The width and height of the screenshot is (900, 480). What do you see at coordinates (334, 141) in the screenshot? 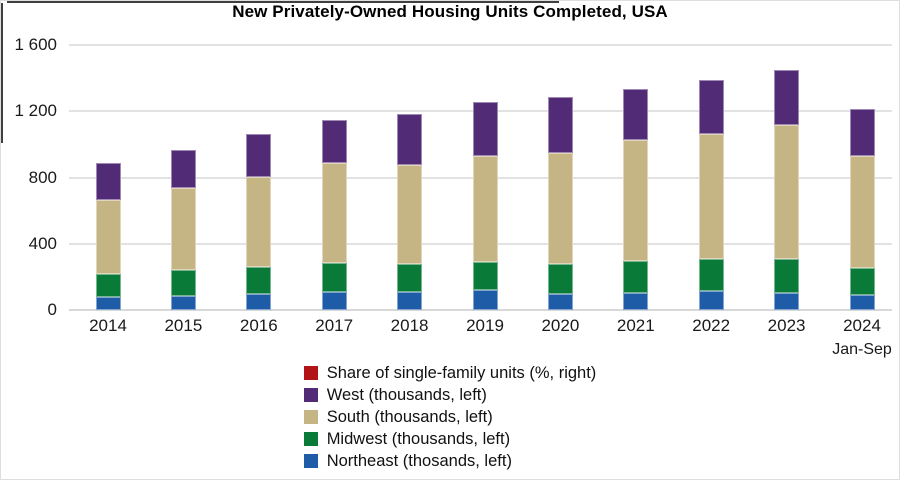
I see `bar-segment-west-2017` at bounding box center [334, 141].